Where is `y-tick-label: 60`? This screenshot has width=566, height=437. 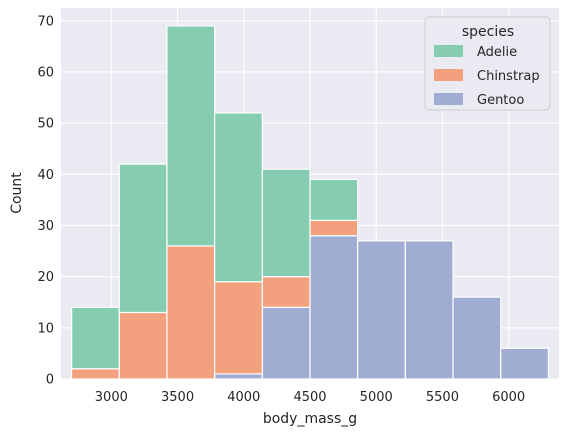 y-tick-label: 60 is located at coordinates (45, 72).